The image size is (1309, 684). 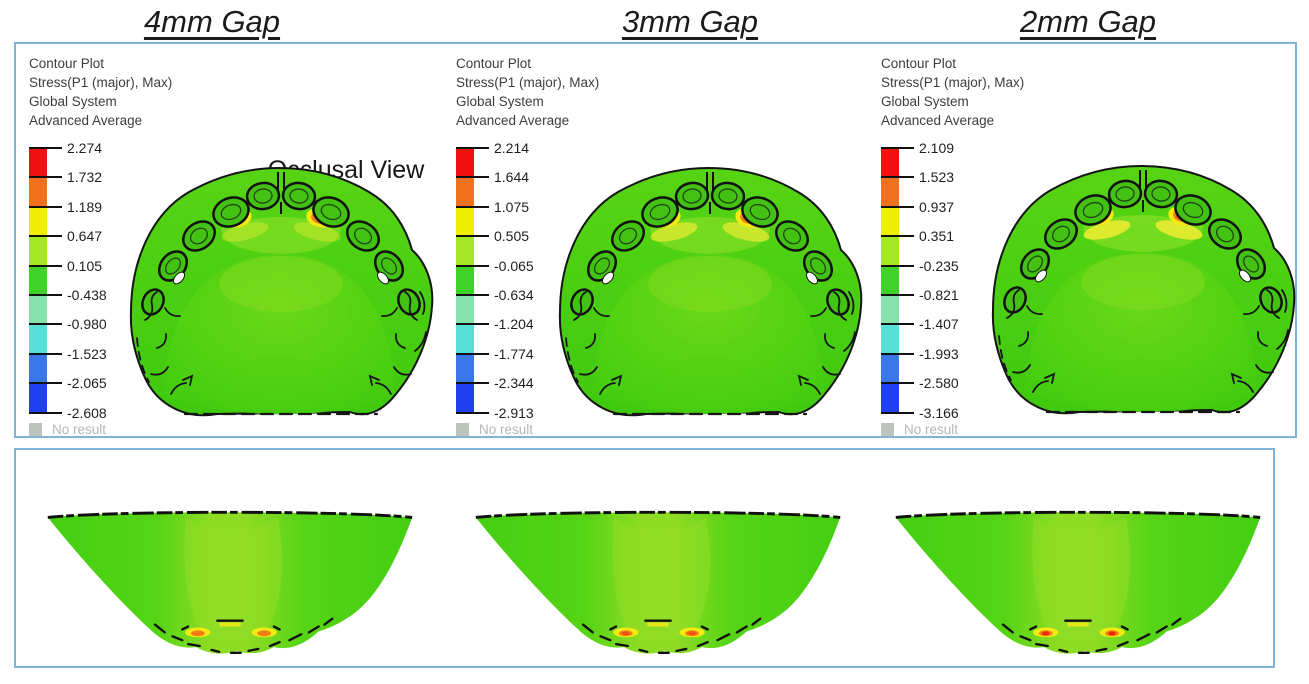 What do you see at coordinates (35, 429) in the screenshot?
I see `no-result-swatch` at bounding box center [35, 429].